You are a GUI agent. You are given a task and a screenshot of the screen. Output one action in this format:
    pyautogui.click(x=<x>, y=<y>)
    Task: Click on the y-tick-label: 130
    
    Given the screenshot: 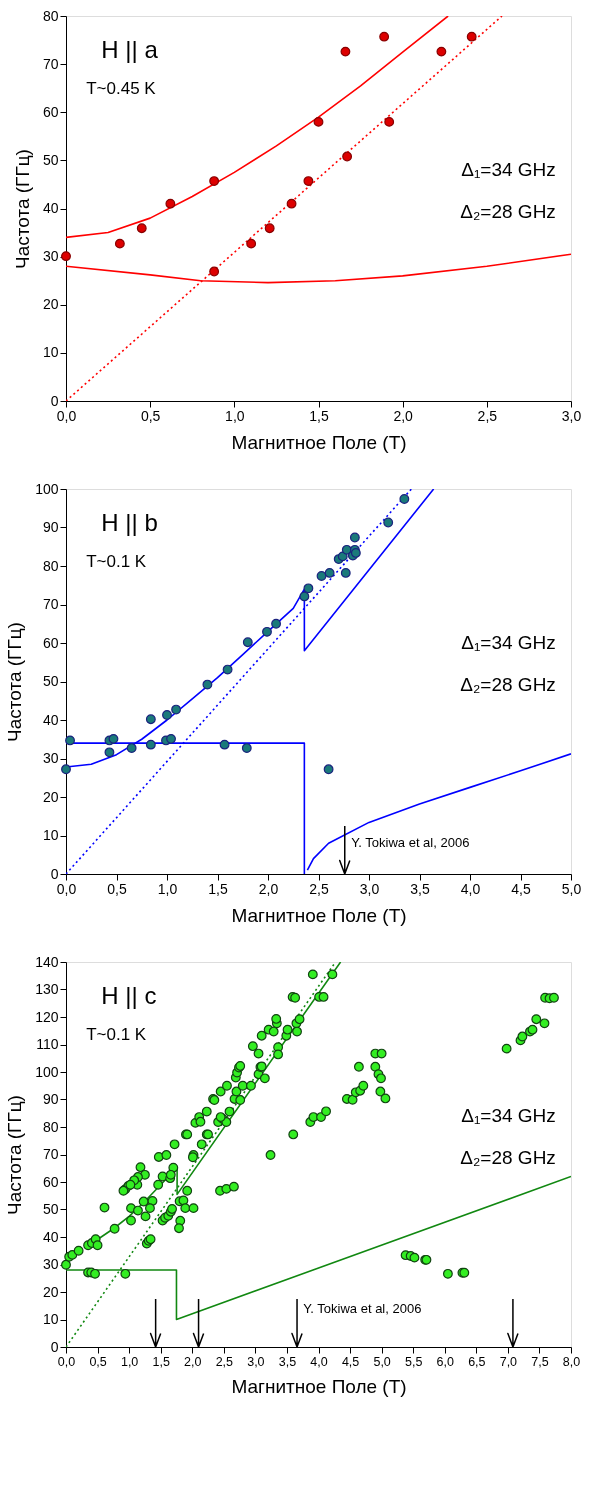 What is the action you would take?
    pyautogui.click(x=47, y=989)
    